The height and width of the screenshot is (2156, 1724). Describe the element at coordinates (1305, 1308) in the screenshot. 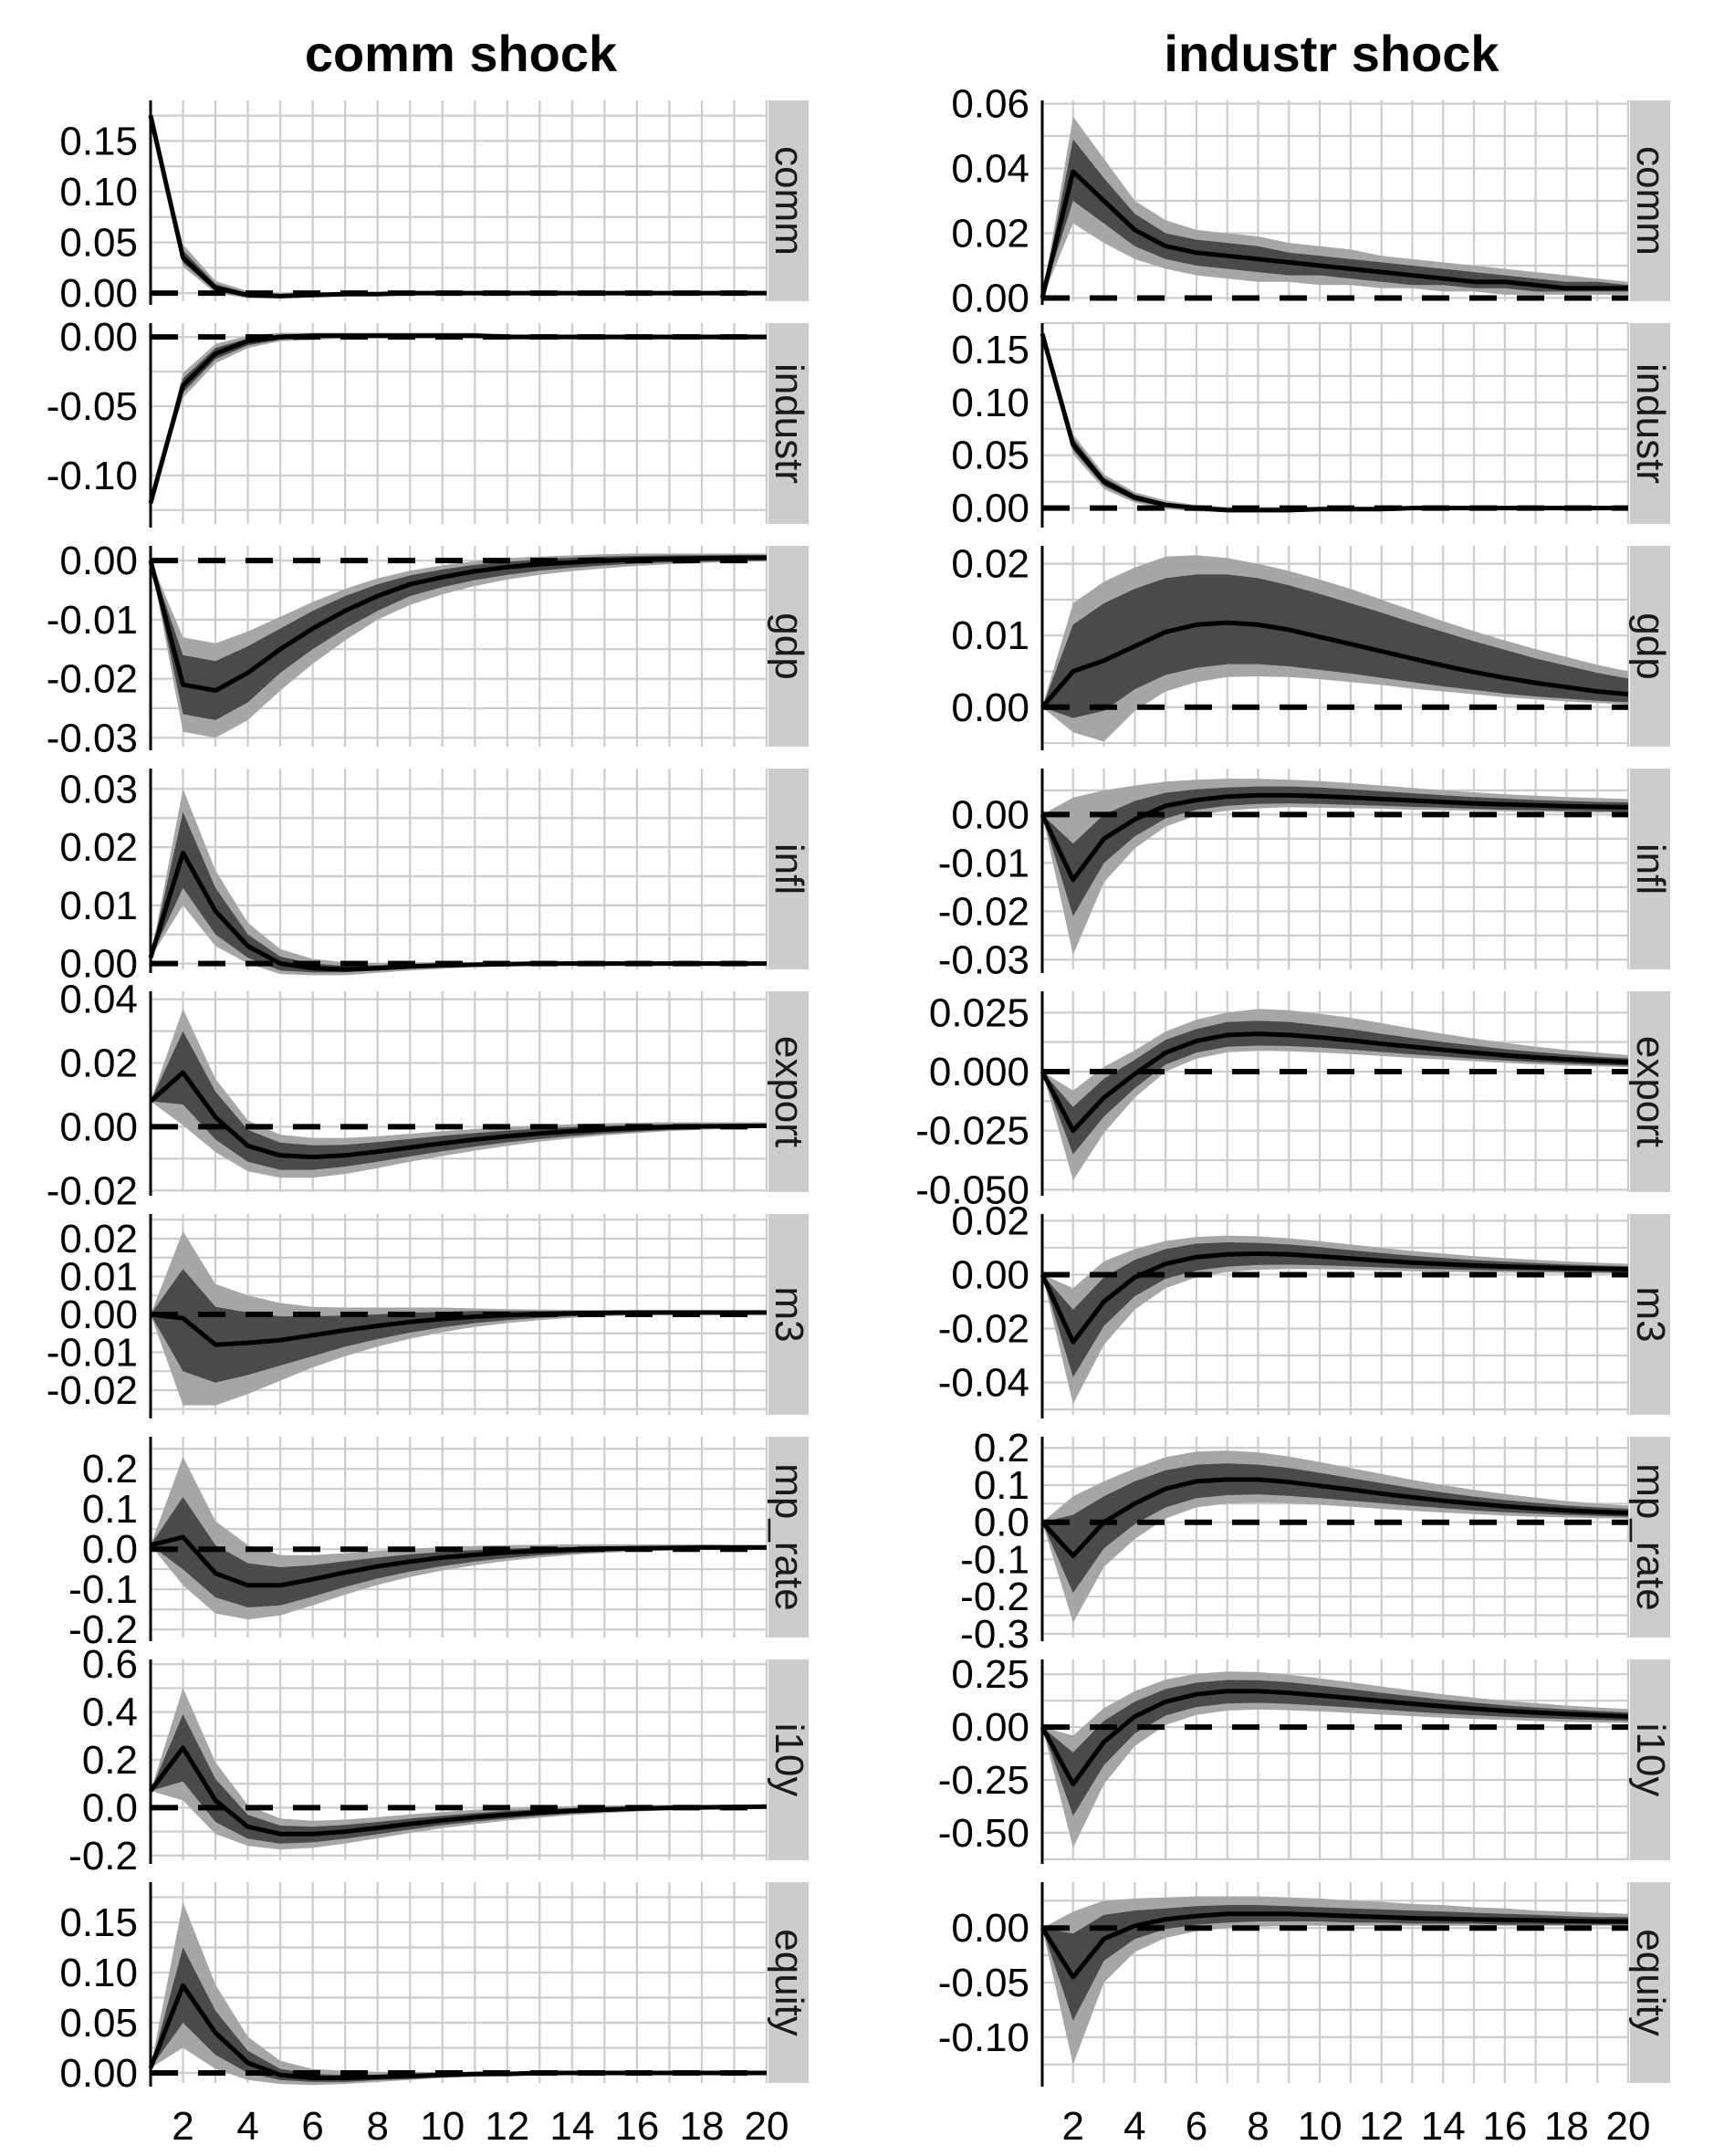

I see `panel-industr-m3: -0.04 -0.02 0.00 0.02 m3` at that location.